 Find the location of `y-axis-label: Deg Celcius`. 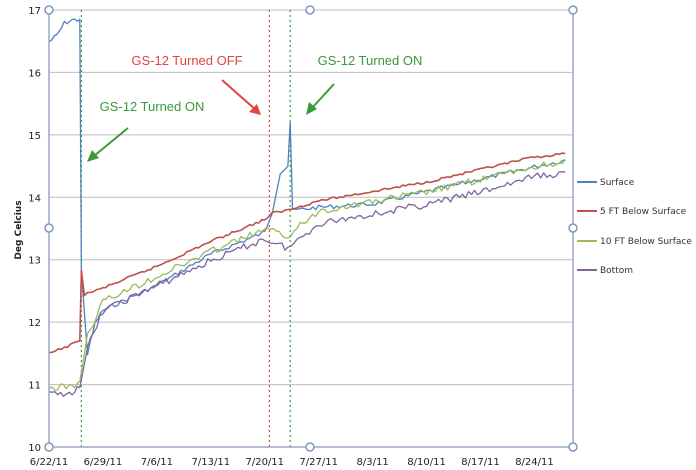

y-axis-label: Deg Celcius is located at coordinates (19, 229).